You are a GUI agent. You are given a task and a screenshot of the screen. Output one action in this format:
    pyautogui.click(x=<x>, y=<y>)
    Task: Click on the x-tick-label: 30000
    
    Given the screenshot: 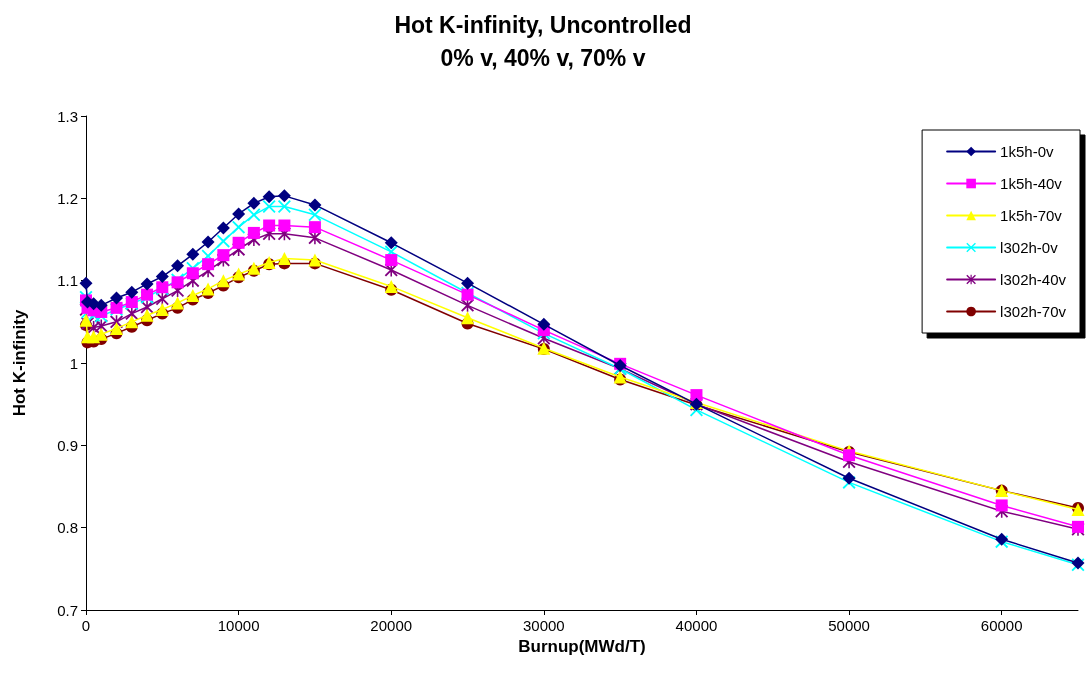 What is the action you would take?
    pyautogui.click(x=543, y=625)
    